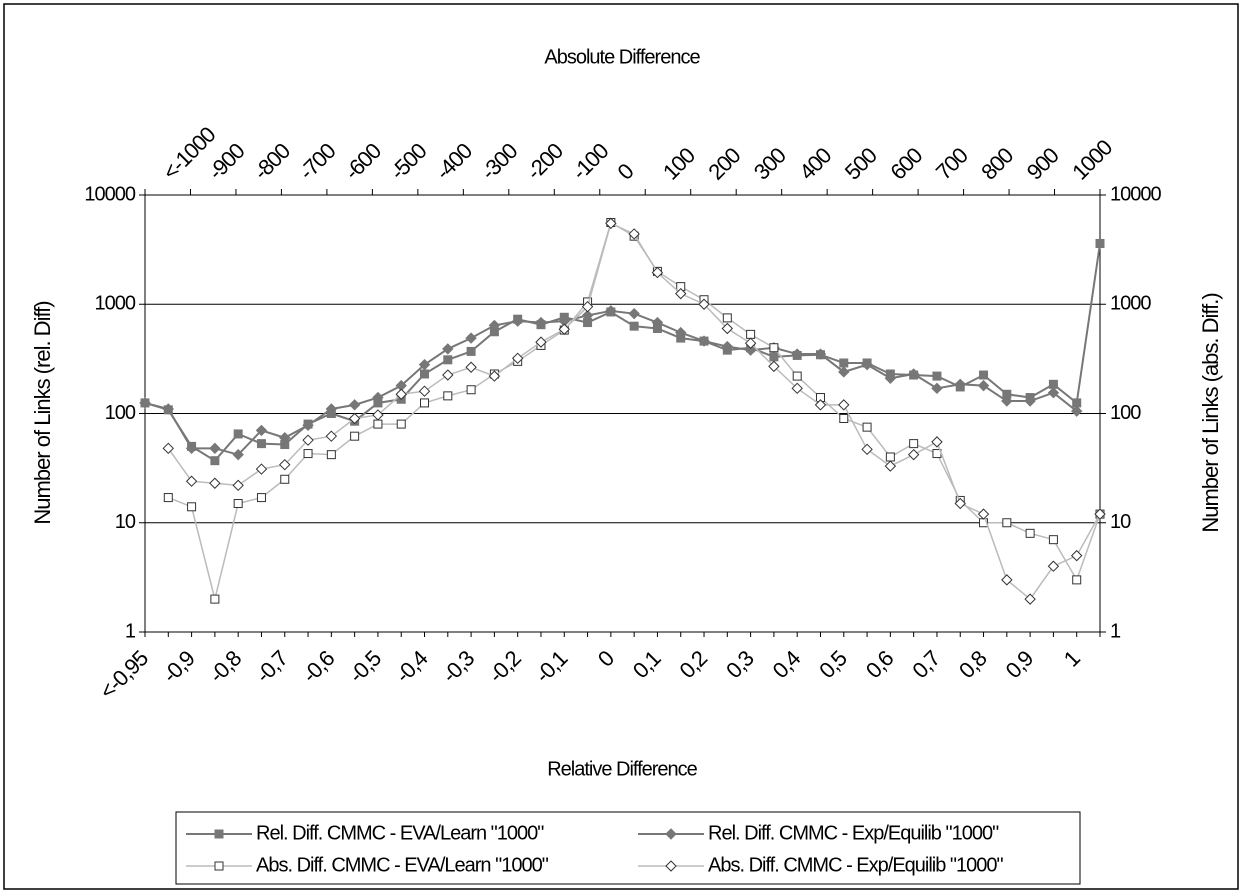  What do you see at coordinates (125, 522) in the screenshot?
I see `y-tick-label: 10` at bounding box center [125, 522].